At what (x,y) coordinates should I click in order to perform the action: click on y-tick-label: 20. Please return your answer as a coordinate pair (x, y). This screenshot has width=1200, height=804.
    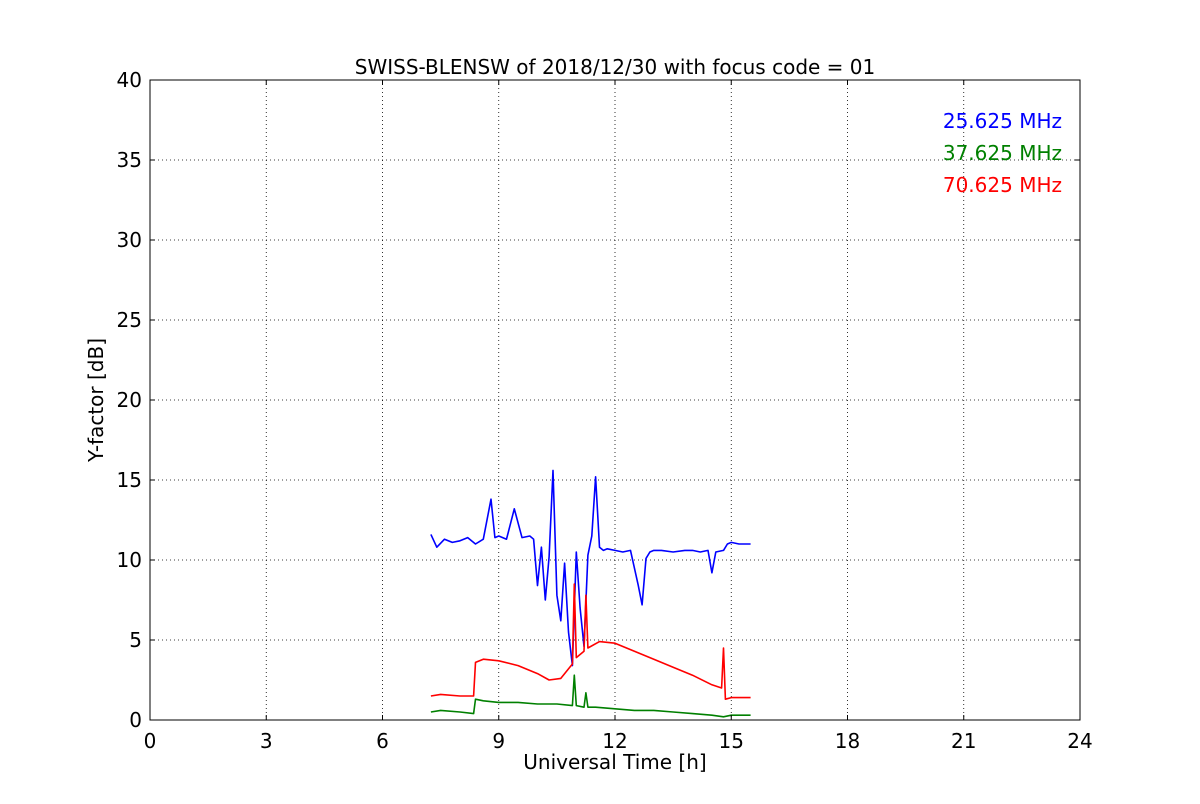
    Looking at the image, I should click on (129, 400).